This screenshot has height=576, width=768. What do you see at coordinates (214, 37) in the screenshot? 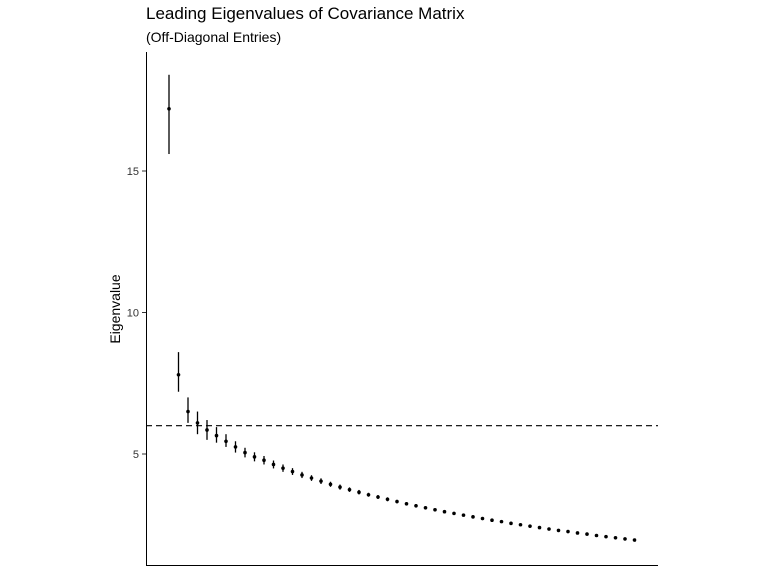
I see `chart-subtitle: (Off-Diagonal Entries)` at bounding box center [214, 37].